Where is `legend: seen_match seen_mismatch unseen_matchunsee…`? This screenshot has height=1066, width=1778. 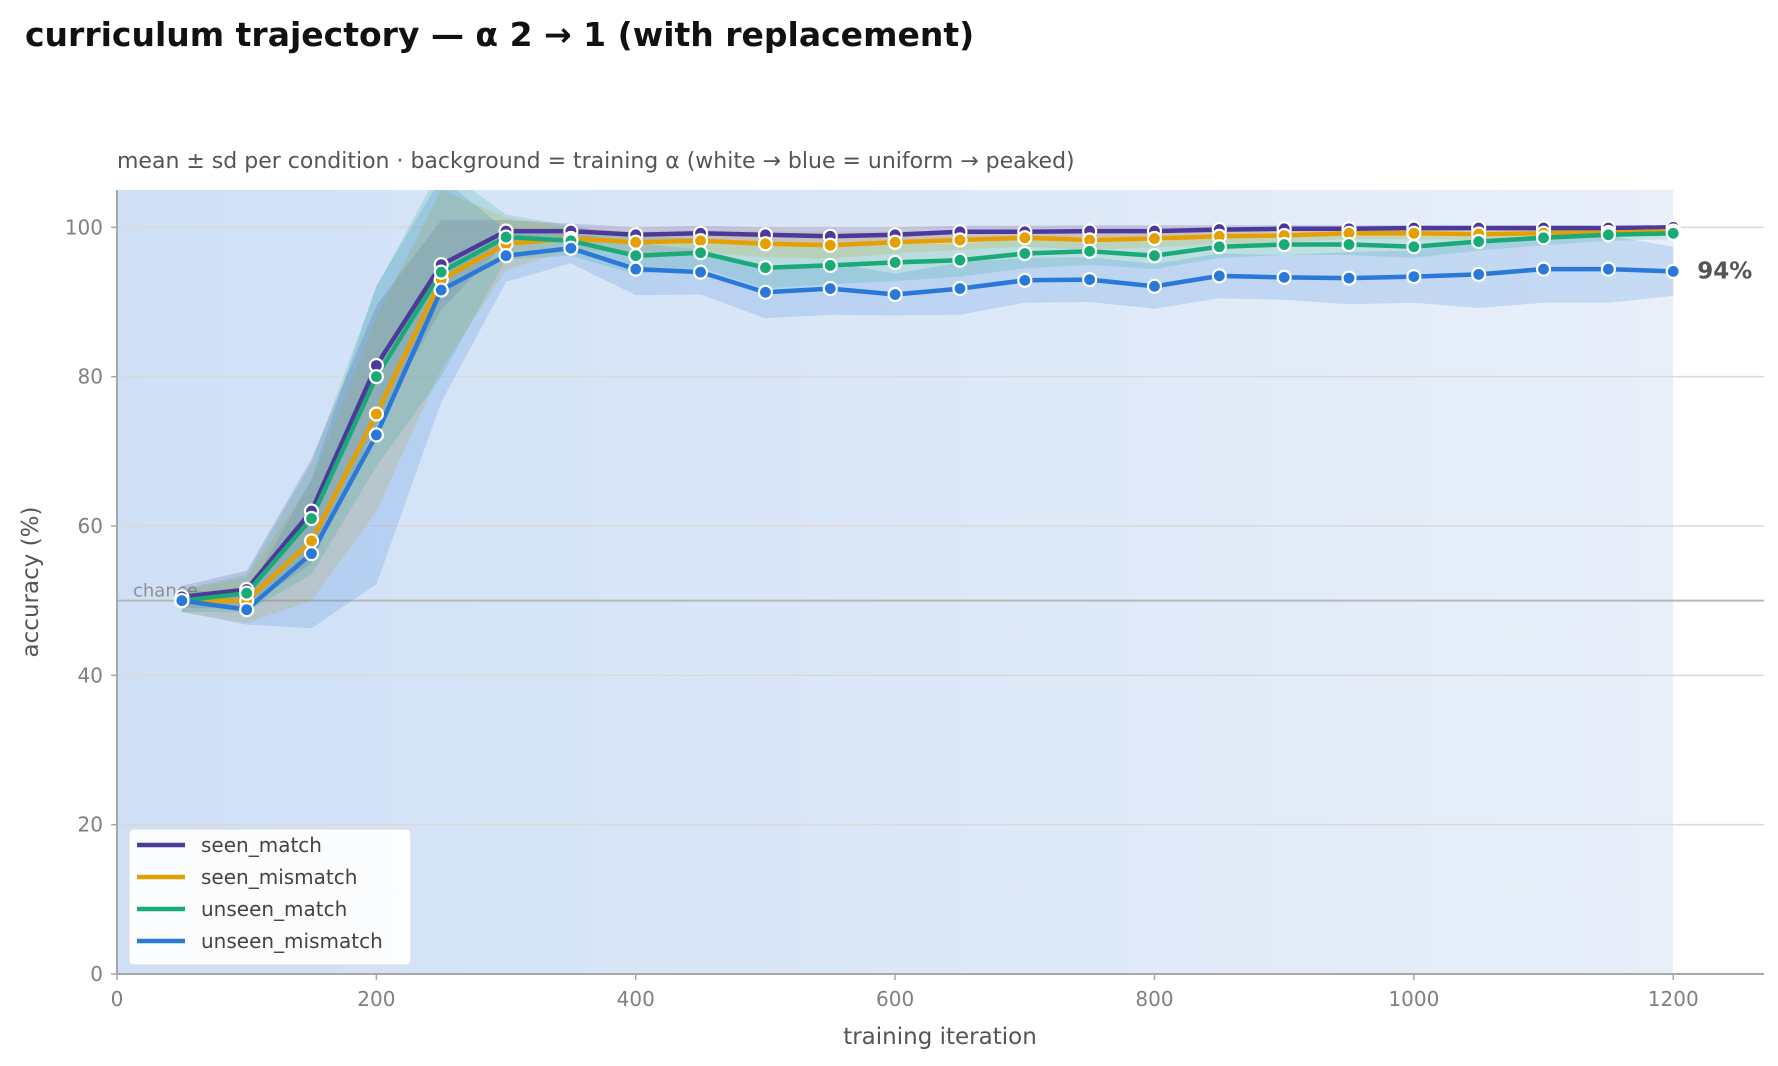
legend: seen_match seen_mismatch unseen_matchunsee… is located at coordinates (270, 897).